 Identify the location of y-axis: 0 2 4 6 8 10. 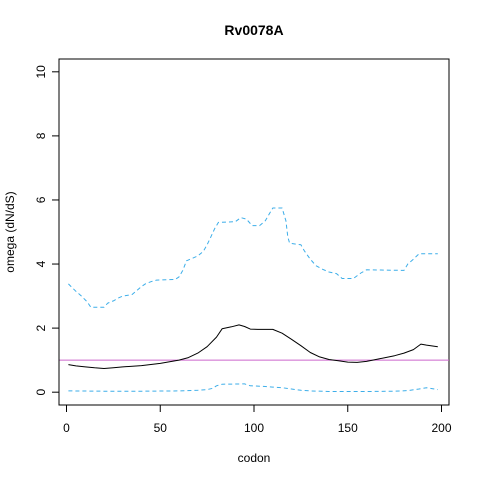
(47, 230).